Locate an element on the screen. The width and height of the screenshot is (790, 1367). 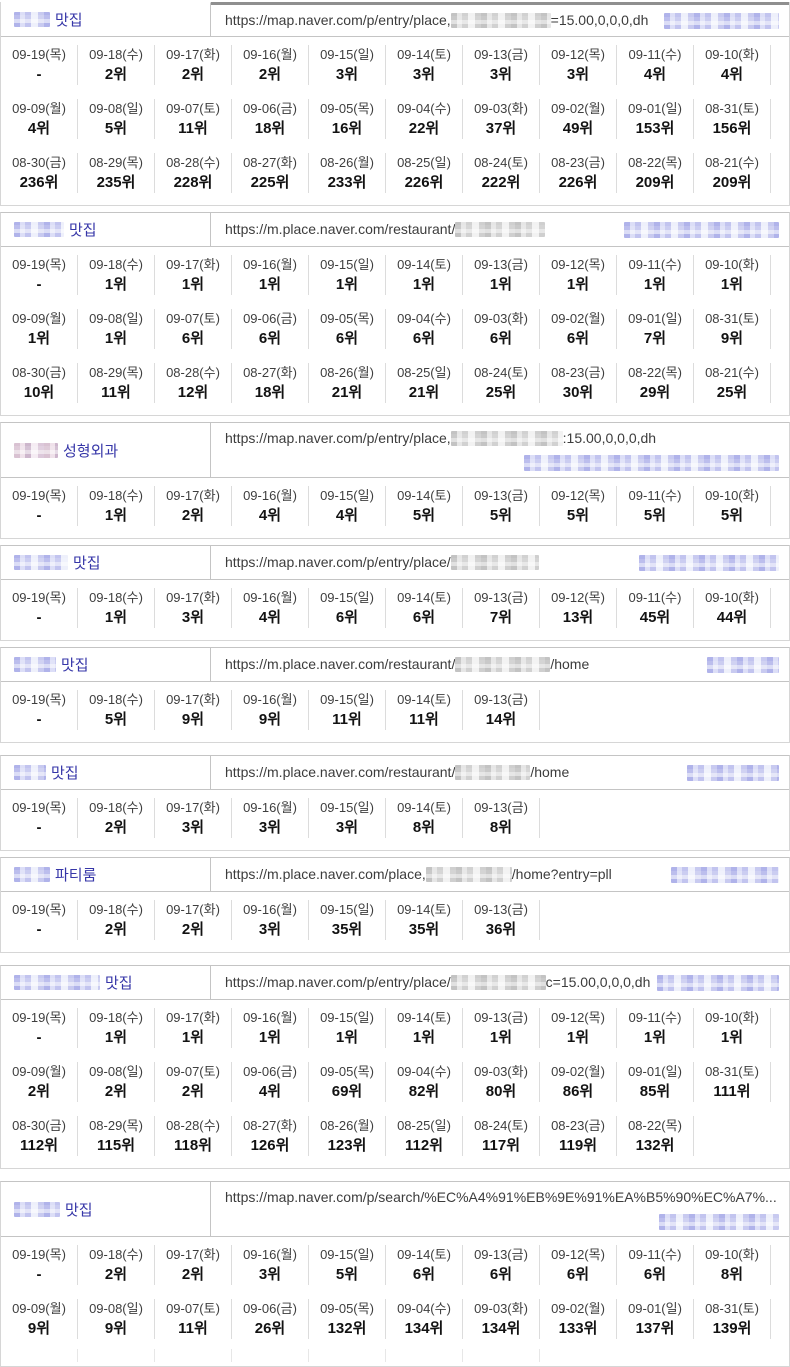
rank-cell: 09-07(토) 6위 is located at coordinates (193, 329).